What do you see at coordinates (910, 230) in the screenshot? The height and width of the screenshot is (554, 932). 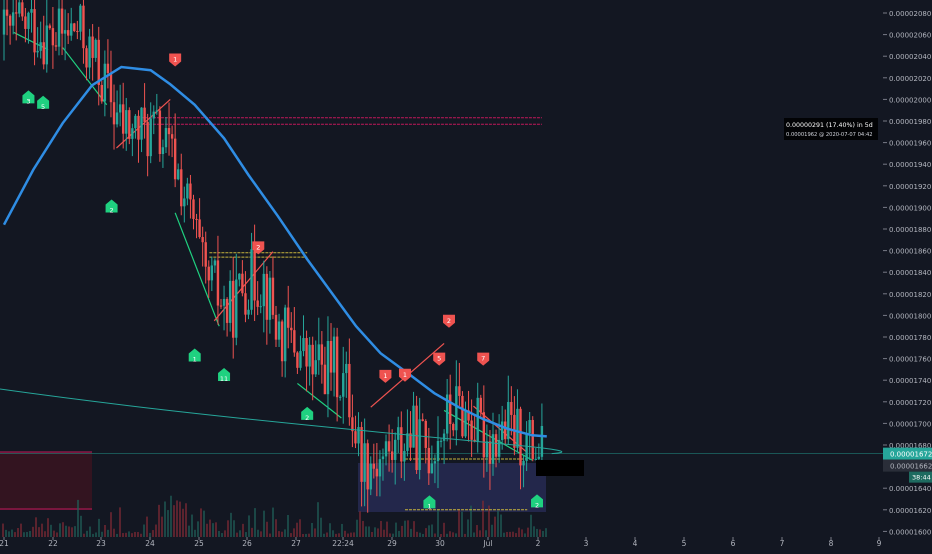 I see `price-tick-label: 0.00001880` at bounding box center [910, 230].